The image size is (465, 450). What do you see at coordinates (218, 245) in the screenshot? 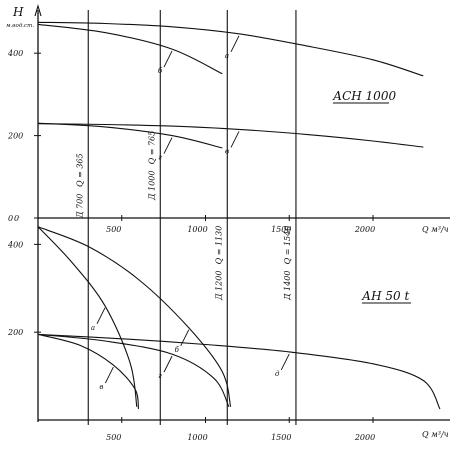
I see `vline-annotation-text: Q = 1130` at bounding box center [218, 245].